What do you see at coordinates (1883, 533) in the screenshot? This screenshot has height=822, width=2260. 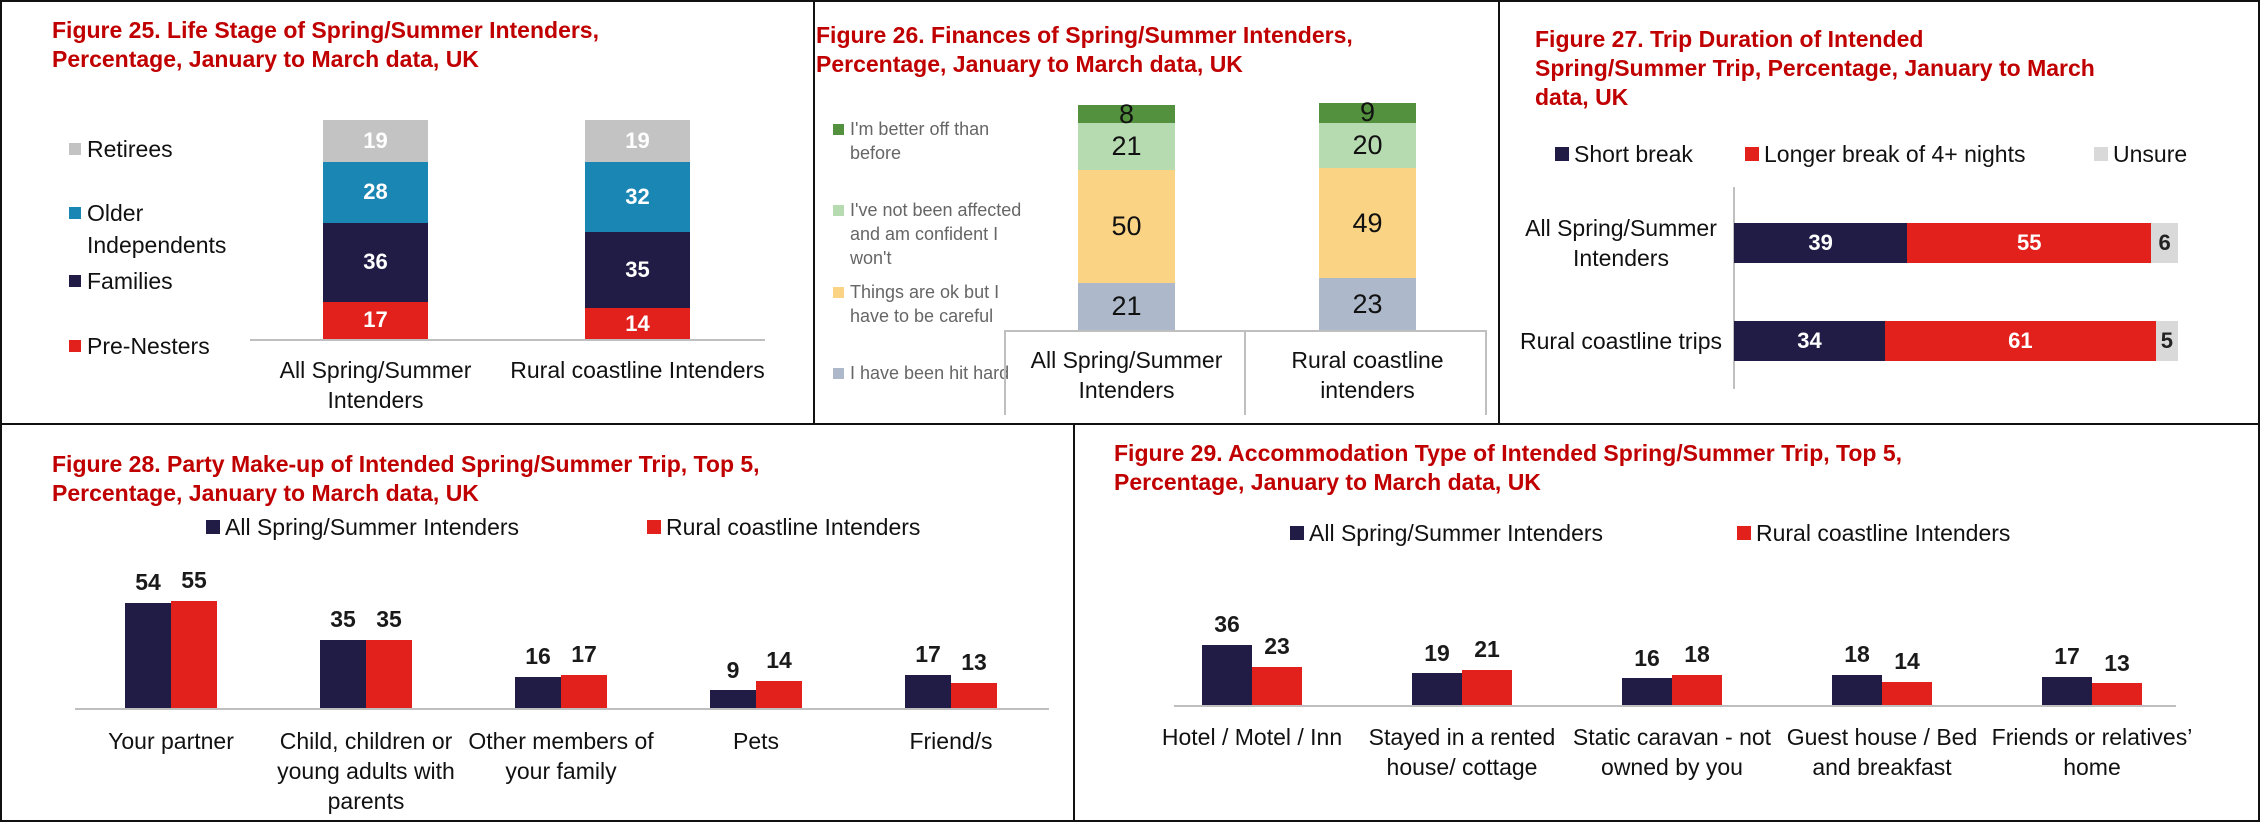 I see `legend-label: Rural coastline Intenders` at bounding box center [1883, 533].